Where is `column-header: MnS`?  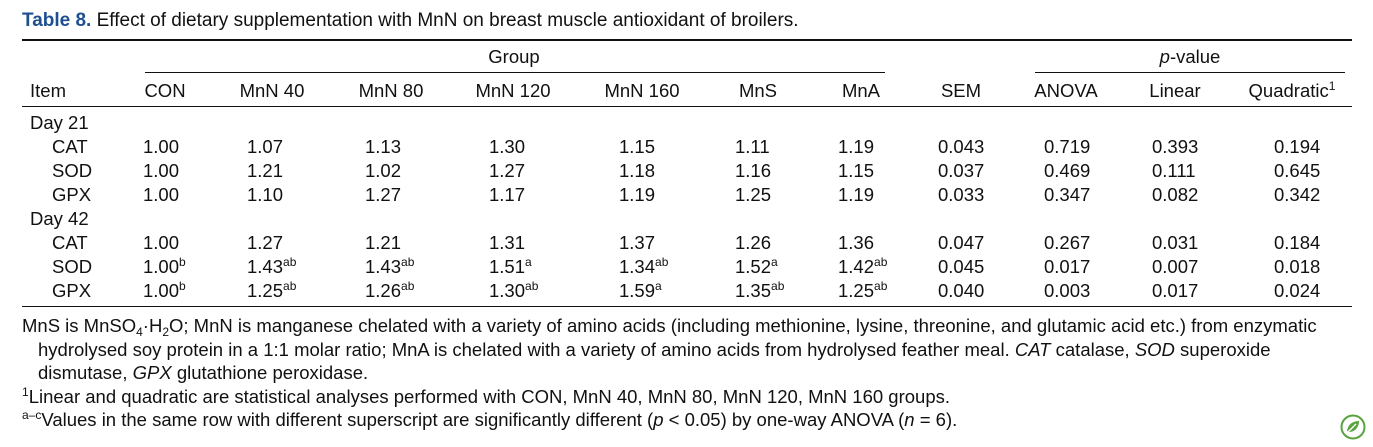
column-header: MnS is located at coordinates (758, 90).